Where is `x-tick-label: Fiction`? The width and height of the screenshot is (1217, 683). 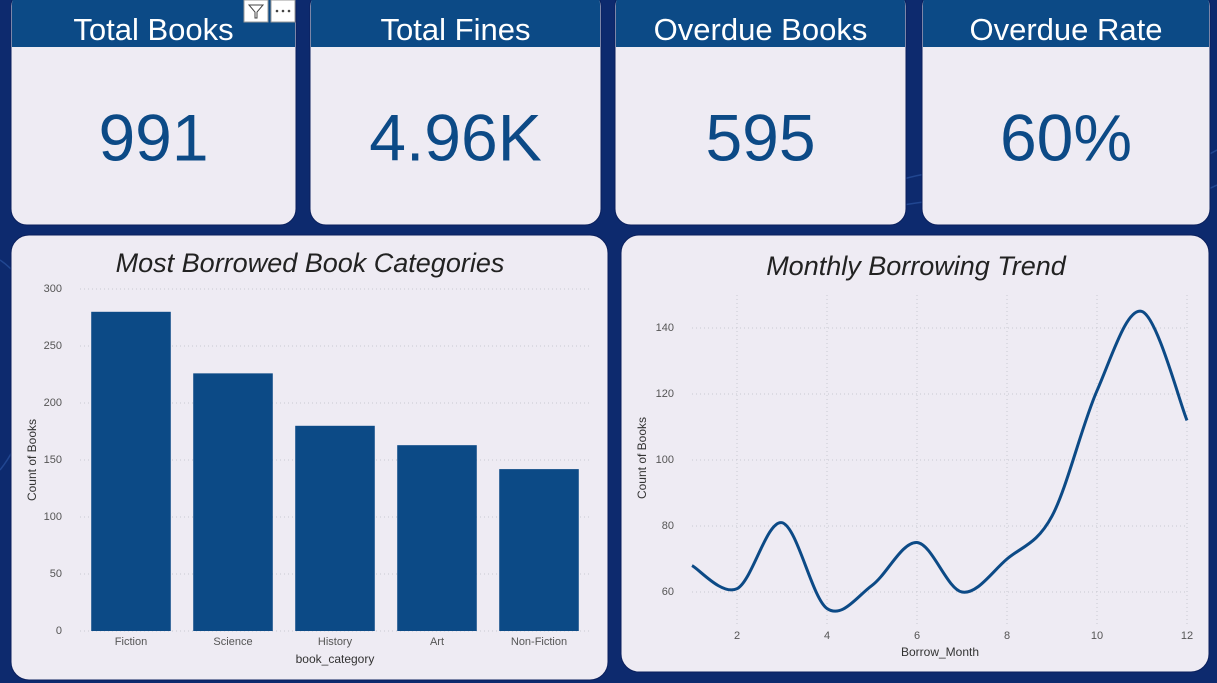 x-tick-label: Fiction is located at coordinates (131, 642).